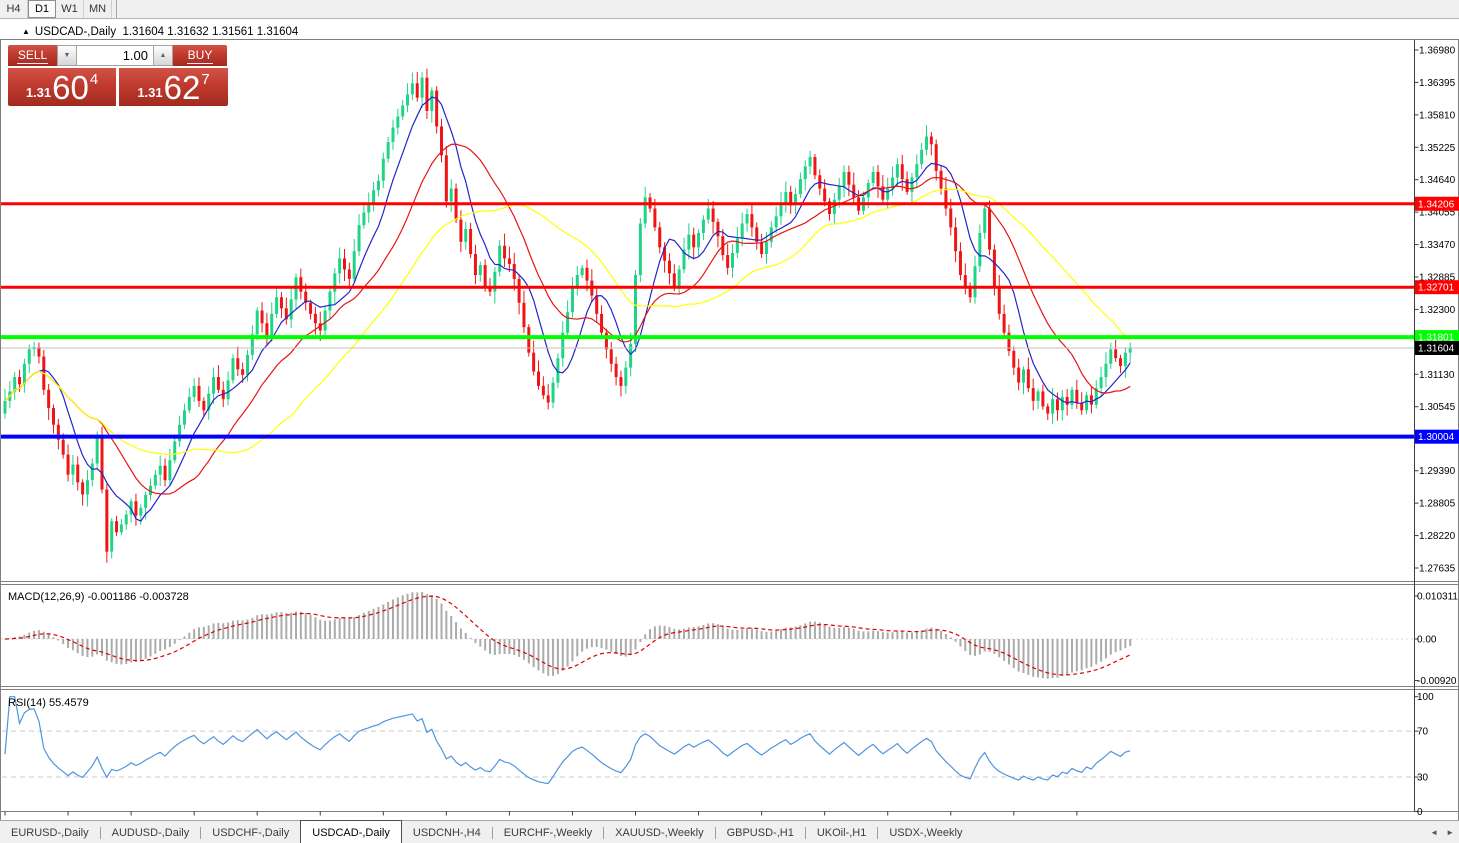 The height and width of the screenshot is (843, 1459). I want to click on svg-text: 1.35225, so click(1437, 148).